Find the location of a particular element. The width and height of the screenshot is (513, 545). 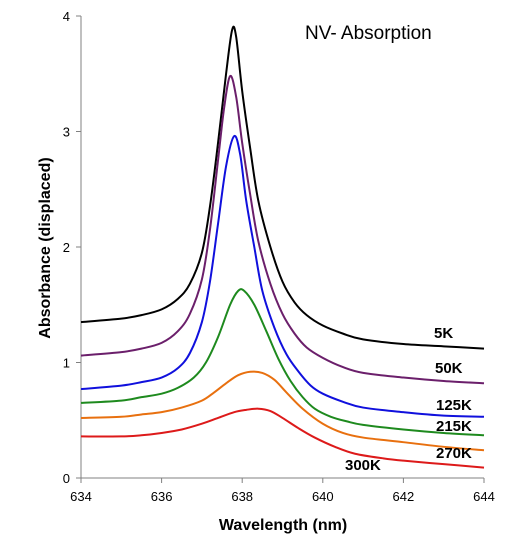

x-tick-label: 636 is located at coordinates (162, 496).